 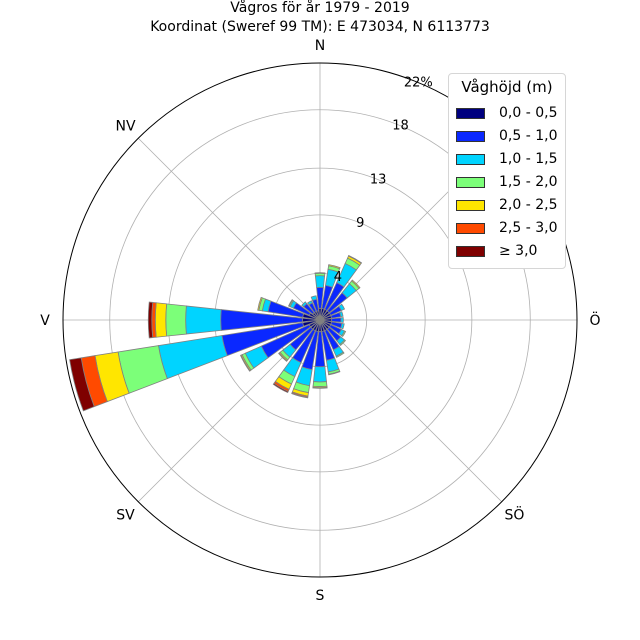 I want to click on legend-label: 1,5 - 2,0, so click(x=528, y=182).